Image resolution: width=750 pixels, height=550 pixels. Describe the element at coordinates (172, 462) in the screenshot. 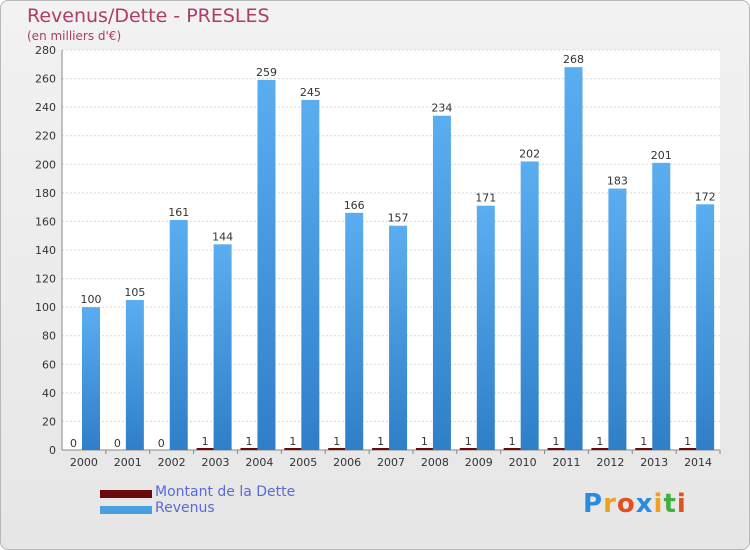

I see `x-tick-label: 2002` at that location.